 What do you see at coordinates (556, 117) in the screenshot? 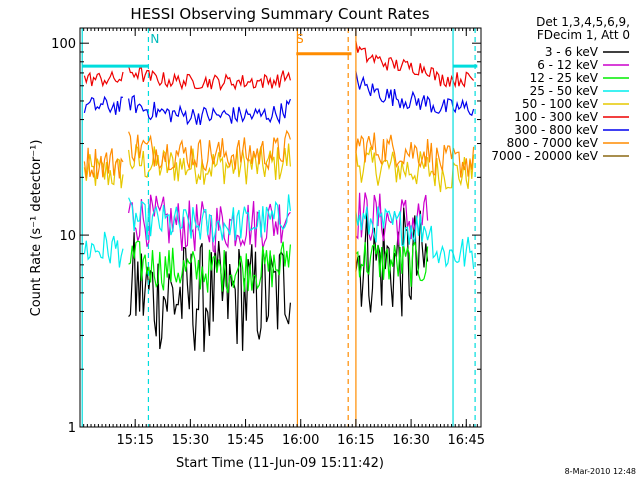
I see `legend-entry-label: 100 - 300 keV` at bounding box center [556, 117].